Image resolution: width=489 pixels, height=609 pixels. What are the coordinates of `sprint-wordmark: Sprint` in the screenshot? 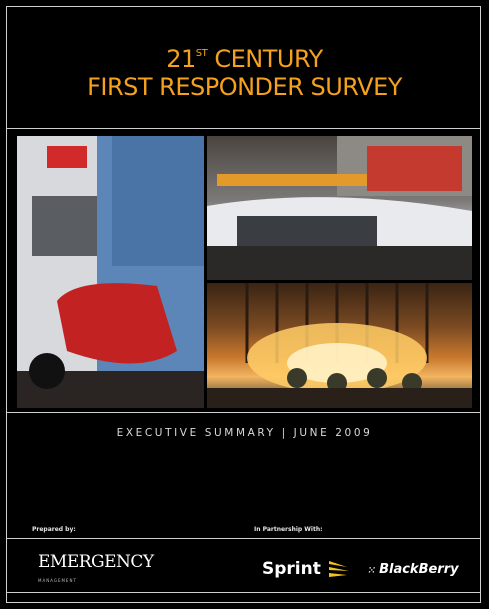 It's located at (291, 569).